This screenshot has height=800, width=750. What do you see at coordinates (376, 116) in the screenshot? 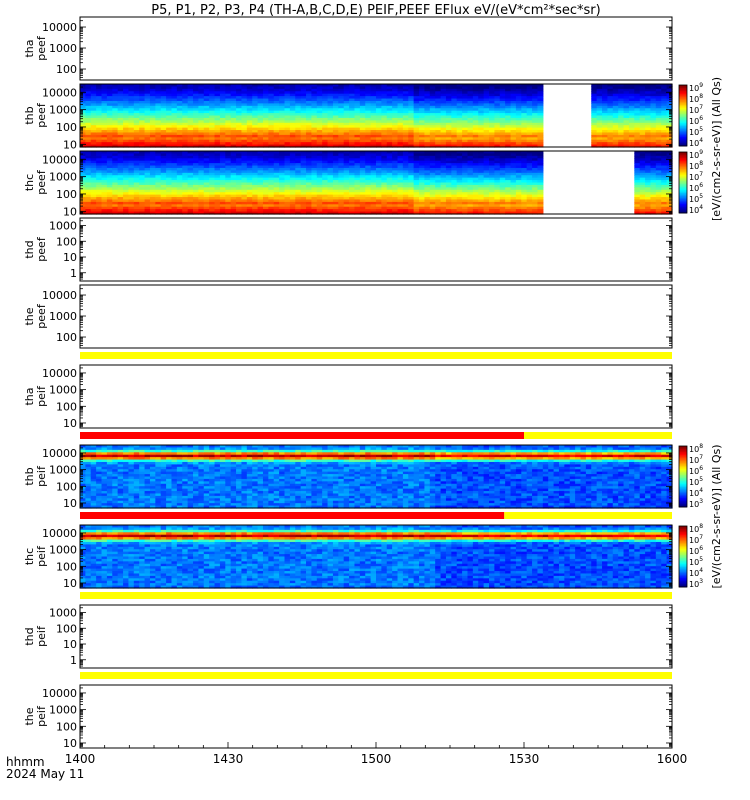
I see `spectrogram-thb-peef` at bounding box center [376, 116].